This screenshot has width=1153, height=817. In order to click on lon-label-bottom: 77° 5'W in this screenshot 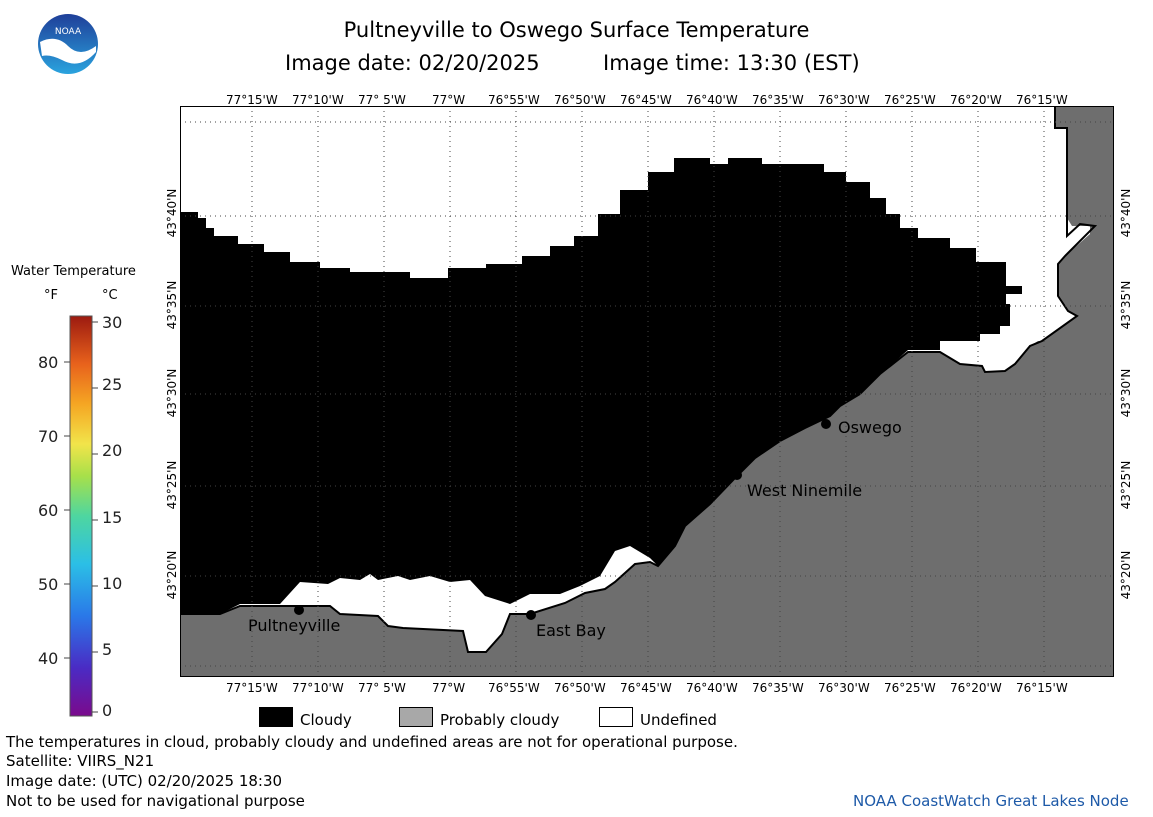, I will do `click(382, 688)`.